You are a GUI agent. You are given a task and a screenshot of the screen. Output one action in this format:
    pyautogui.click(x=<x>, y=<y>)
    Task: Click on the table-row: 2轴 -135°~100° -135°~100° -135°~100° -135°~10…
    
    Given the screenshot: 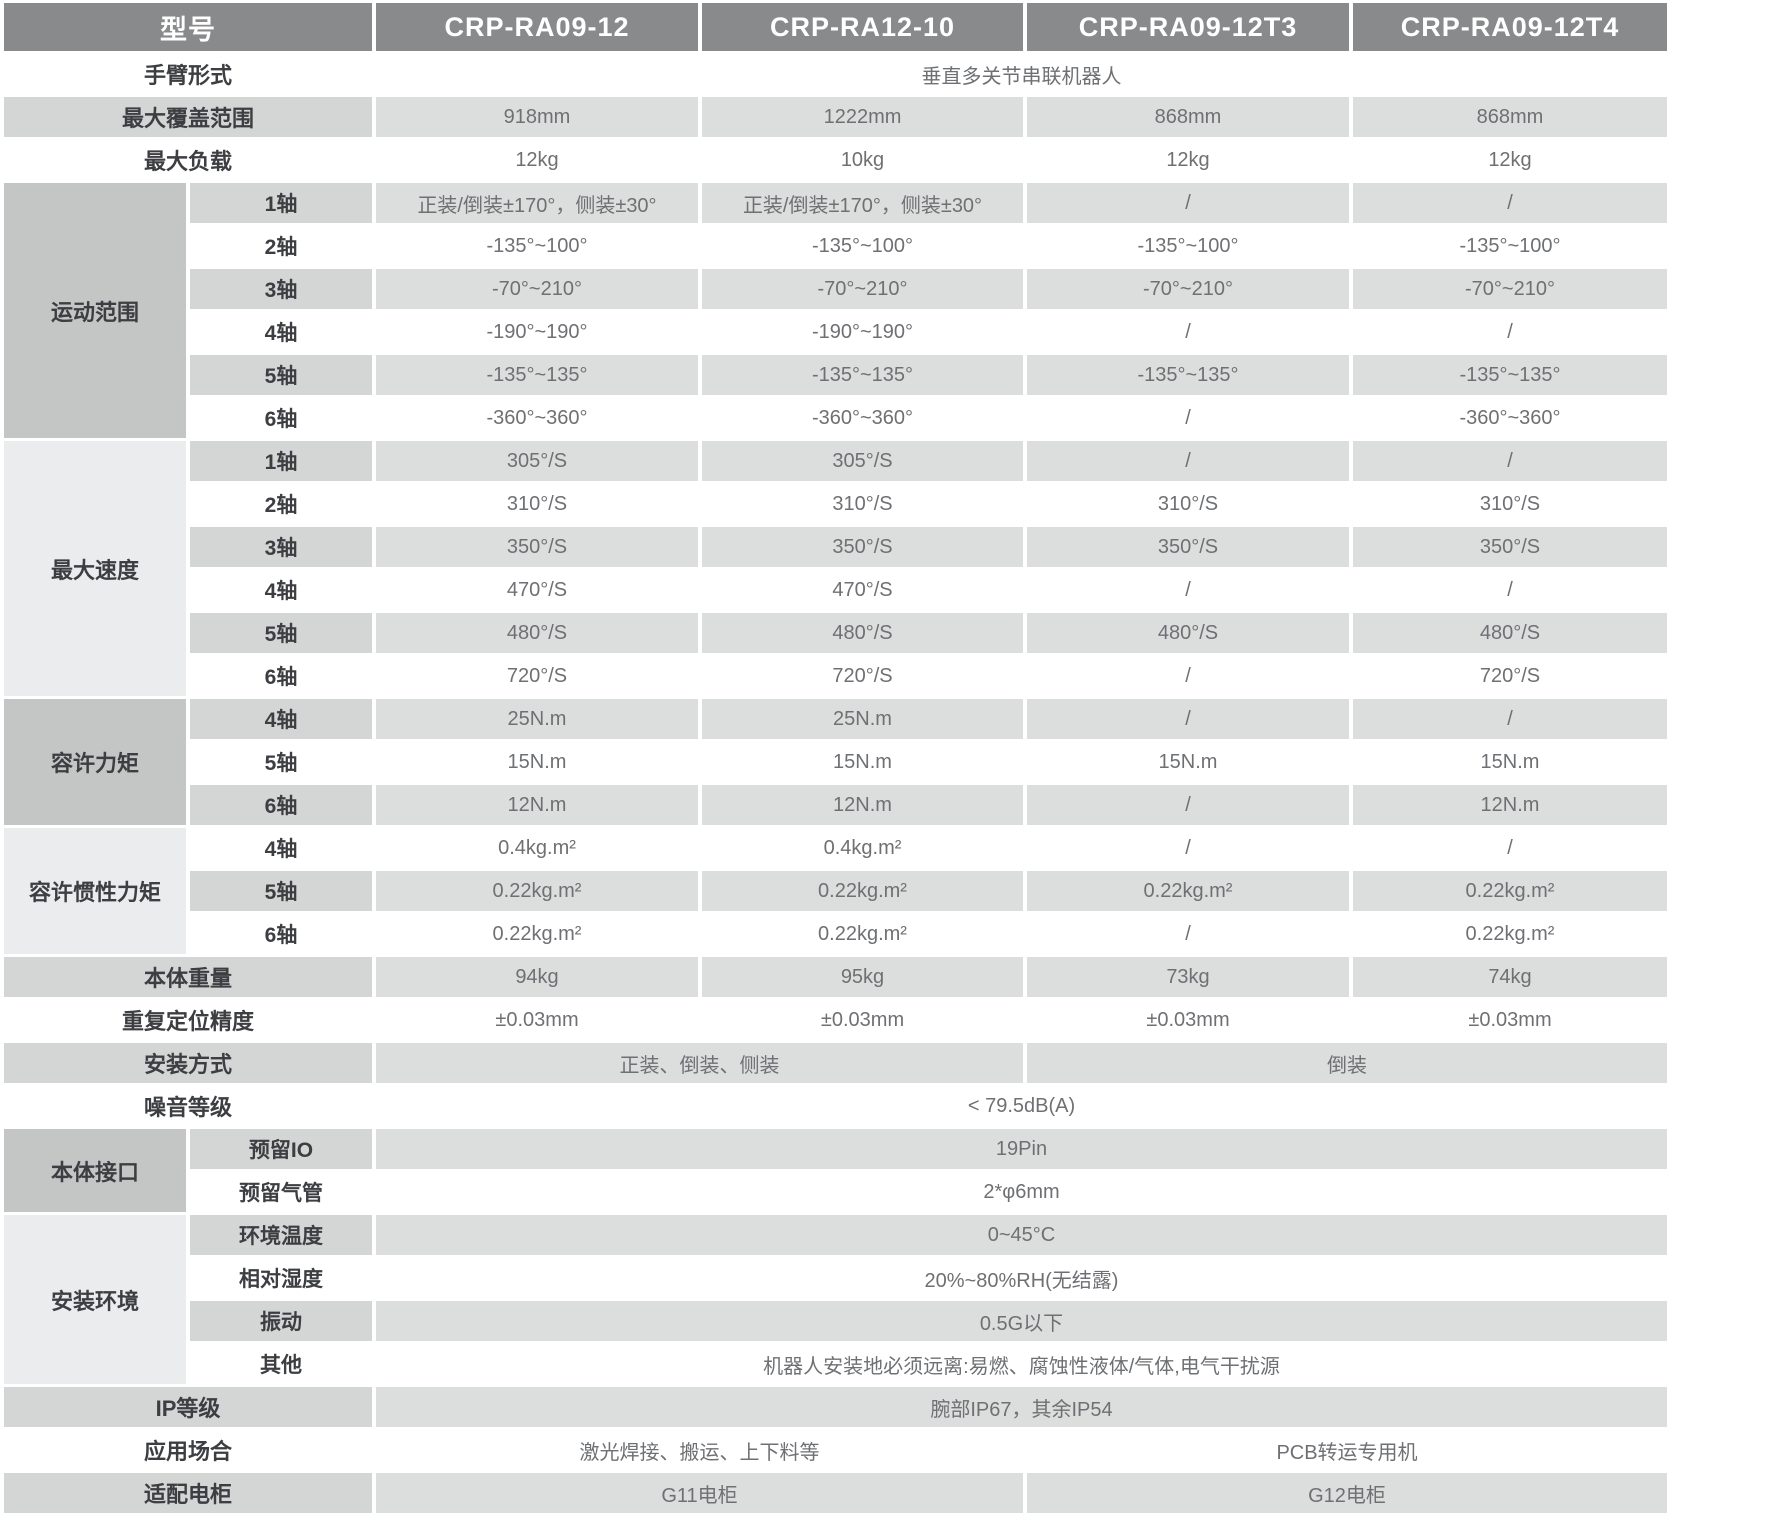 What is the action you would take?
    pyautogui.click(x=835, y=246)
    